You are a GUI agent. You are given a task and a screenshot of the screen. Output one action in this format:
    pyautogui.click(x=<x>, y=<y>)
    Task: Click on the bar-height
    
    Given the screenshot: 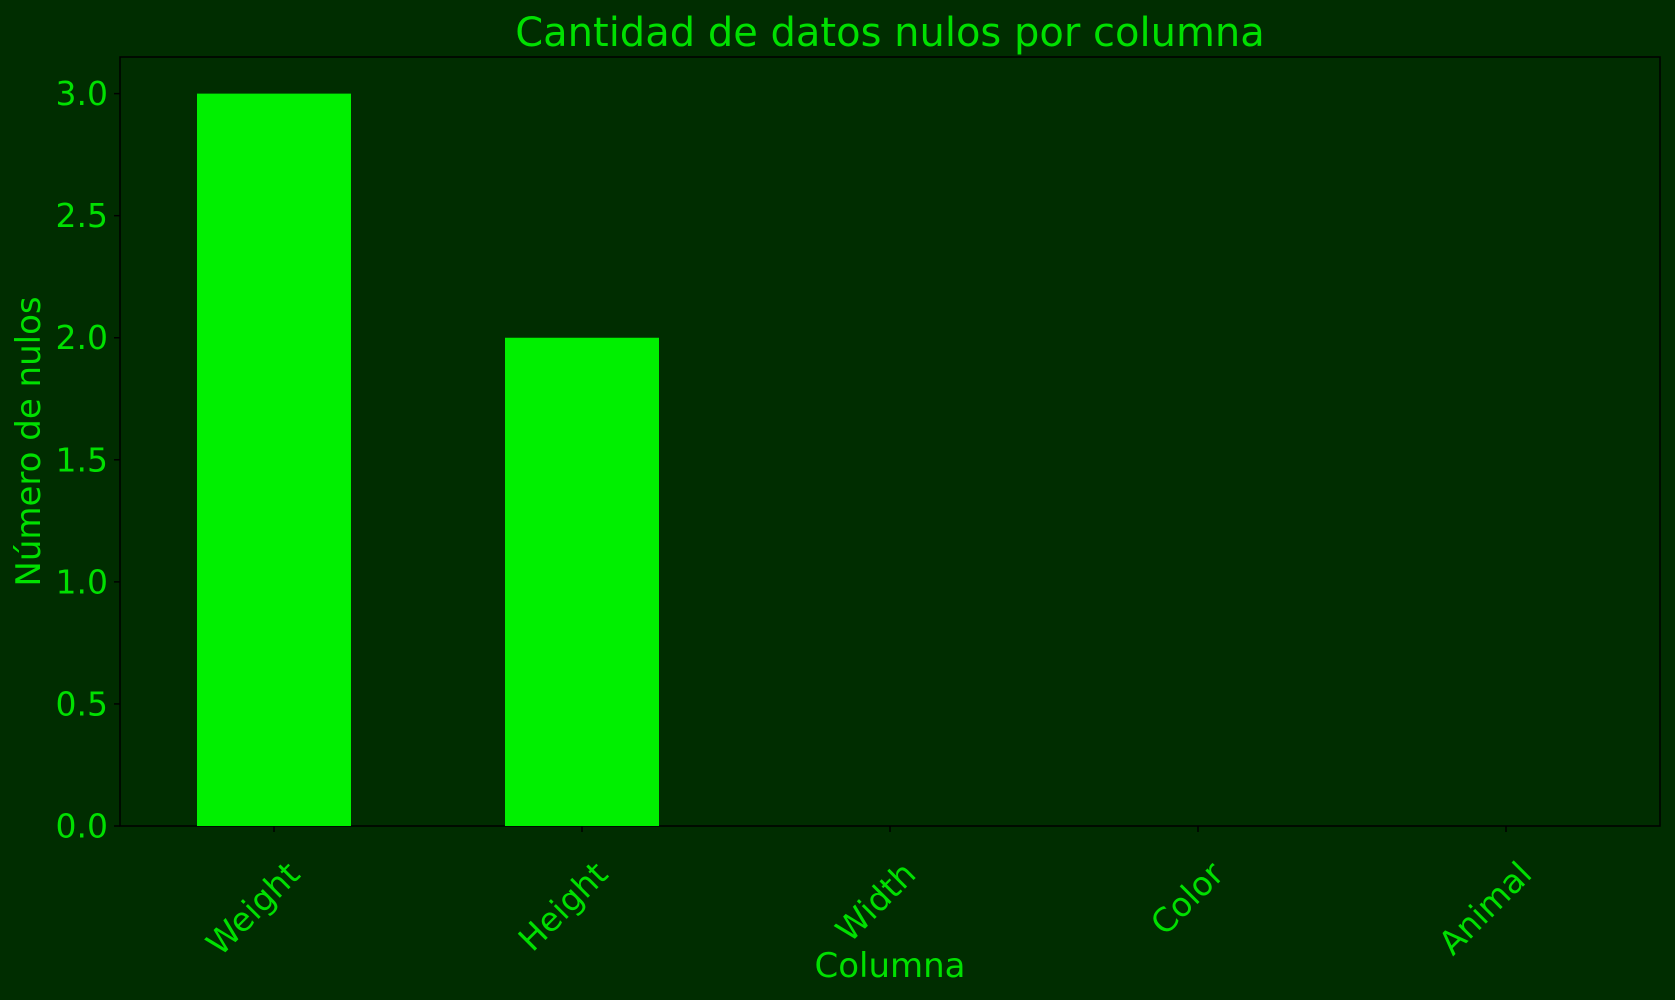 What is the action you would take?
    pyautogui.click(x=582, y=581)
    